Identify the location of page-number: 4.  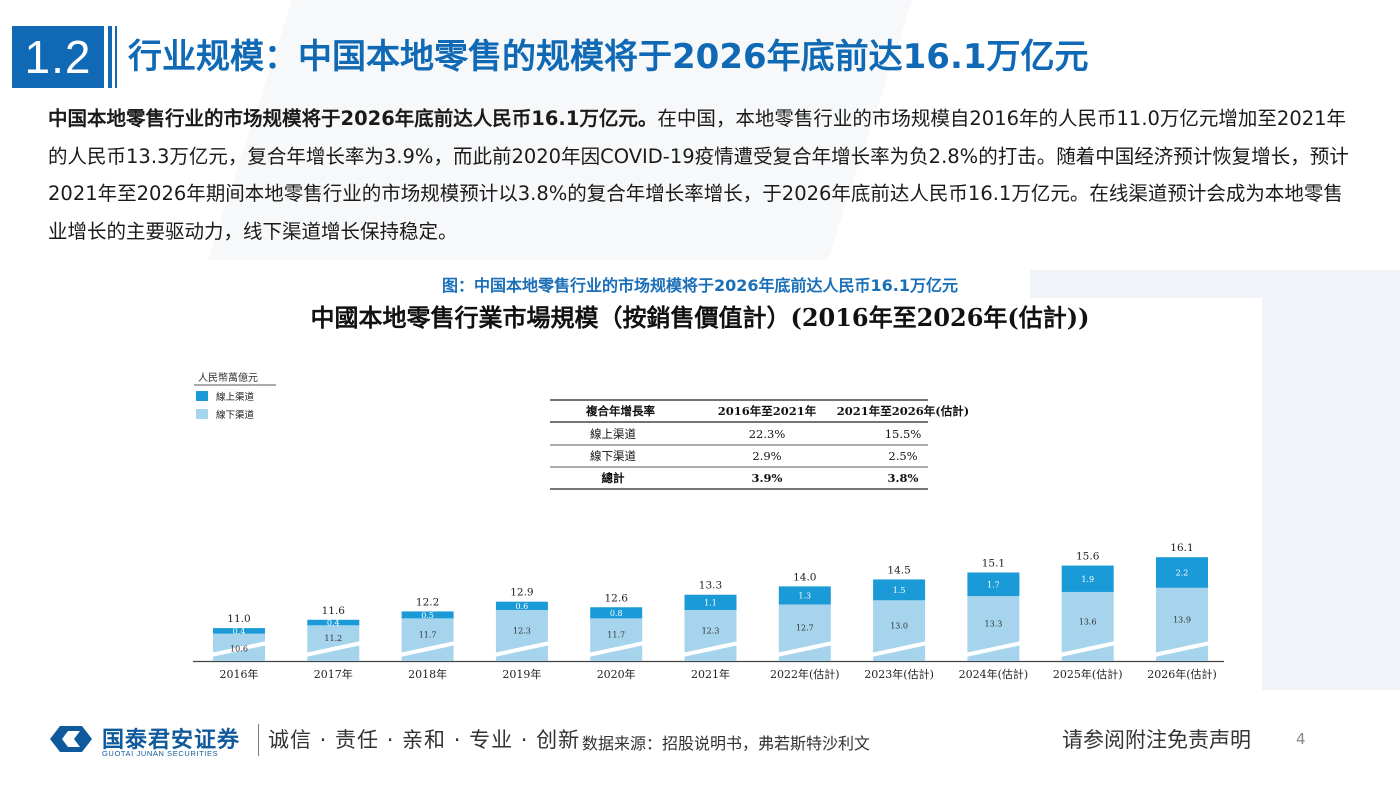
(1301, 739).